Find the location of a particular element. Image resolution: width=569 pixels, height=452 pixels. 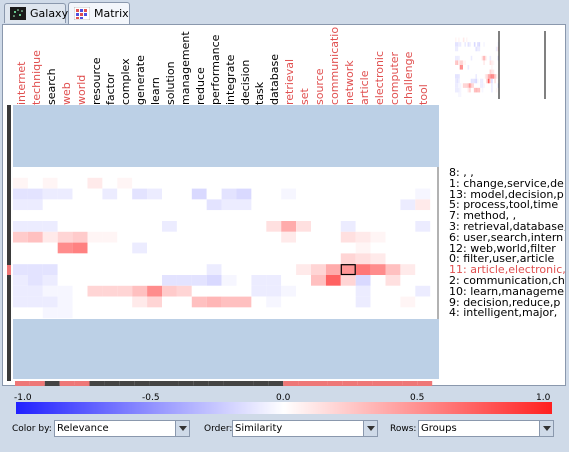

column-header-integrate: integrate is located at coordinates (231, 65).